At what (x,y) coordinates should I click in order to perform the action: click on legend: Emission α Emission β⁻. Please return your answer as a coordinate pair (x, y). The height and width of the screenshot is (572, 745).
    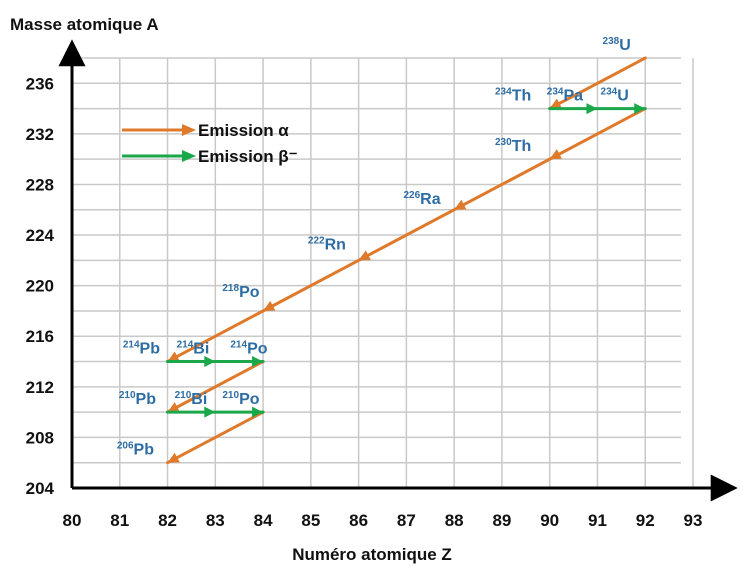
    Looking at the image, I should click on (210, 143).